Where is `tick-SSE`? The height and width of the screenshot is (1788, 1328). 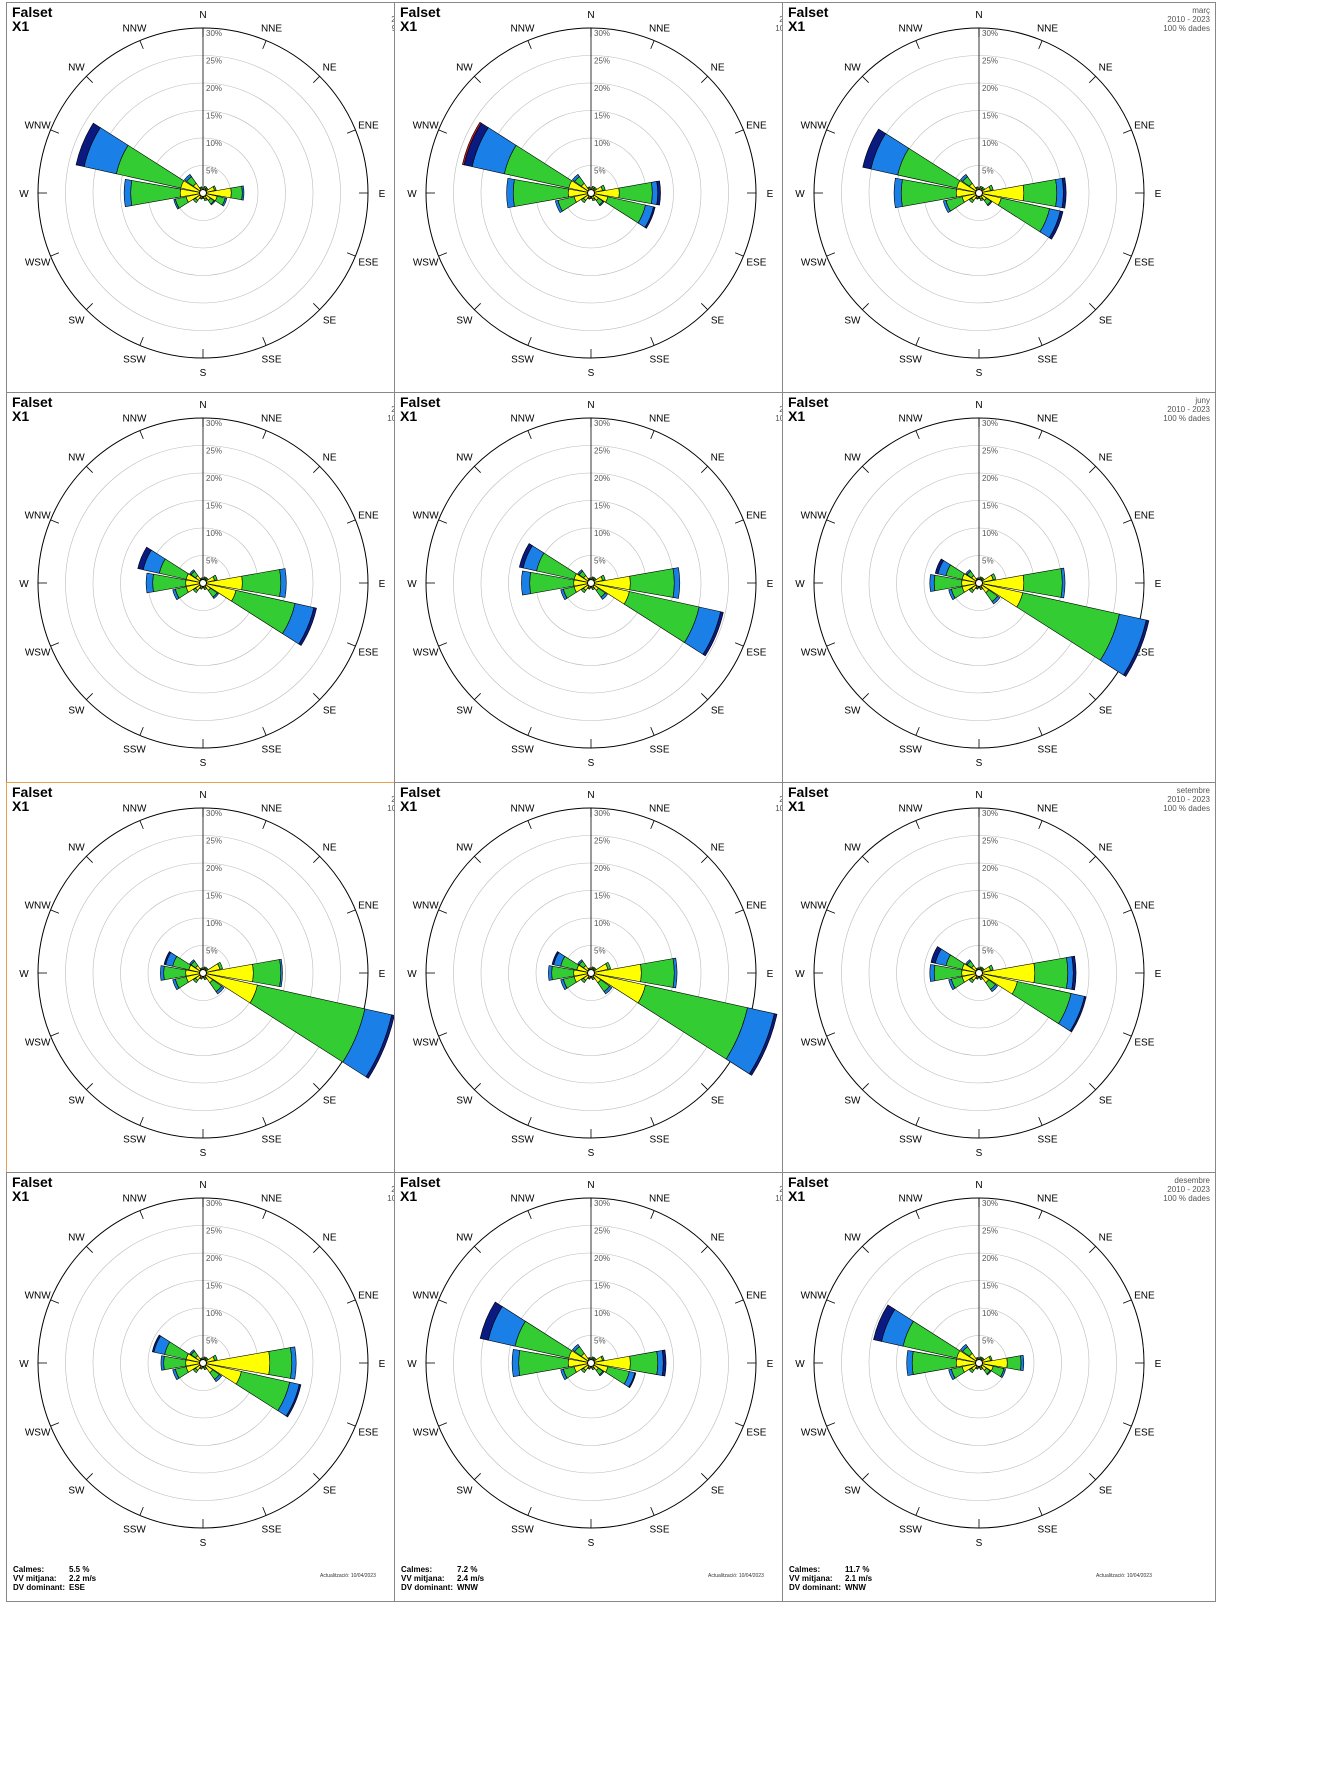 tick-SSE is located at coordinates (264, 1511).